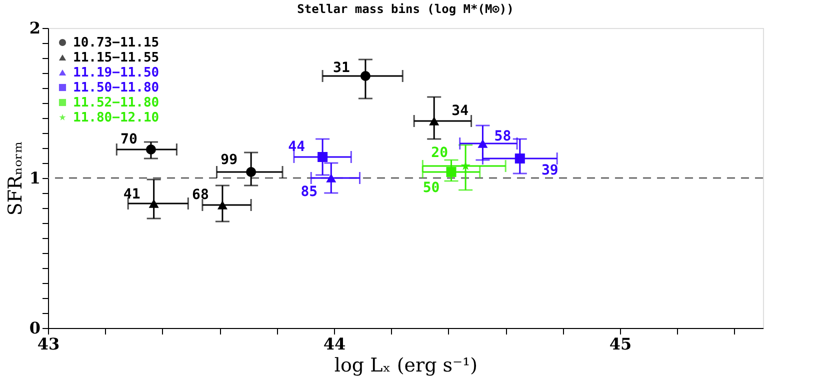 Image resolution: width=830 pixels, height=382 pixels. Describe the element at coordinates (116, 103) in the screenshot. I see `legend-label: 11.52−11.80` at that location.